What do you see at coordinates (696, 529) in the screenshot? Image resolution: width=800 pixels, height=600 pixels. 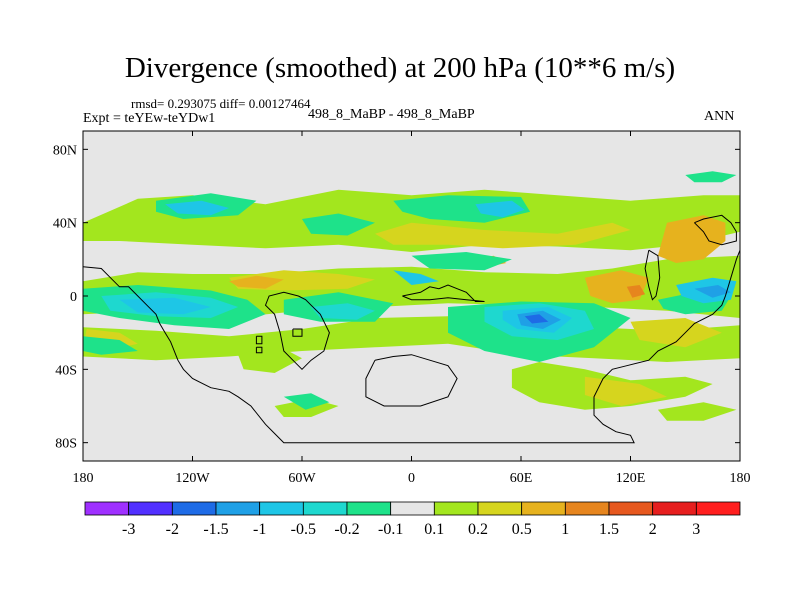 I see `colorbar-label: 3` at bounding box center [696, 529].